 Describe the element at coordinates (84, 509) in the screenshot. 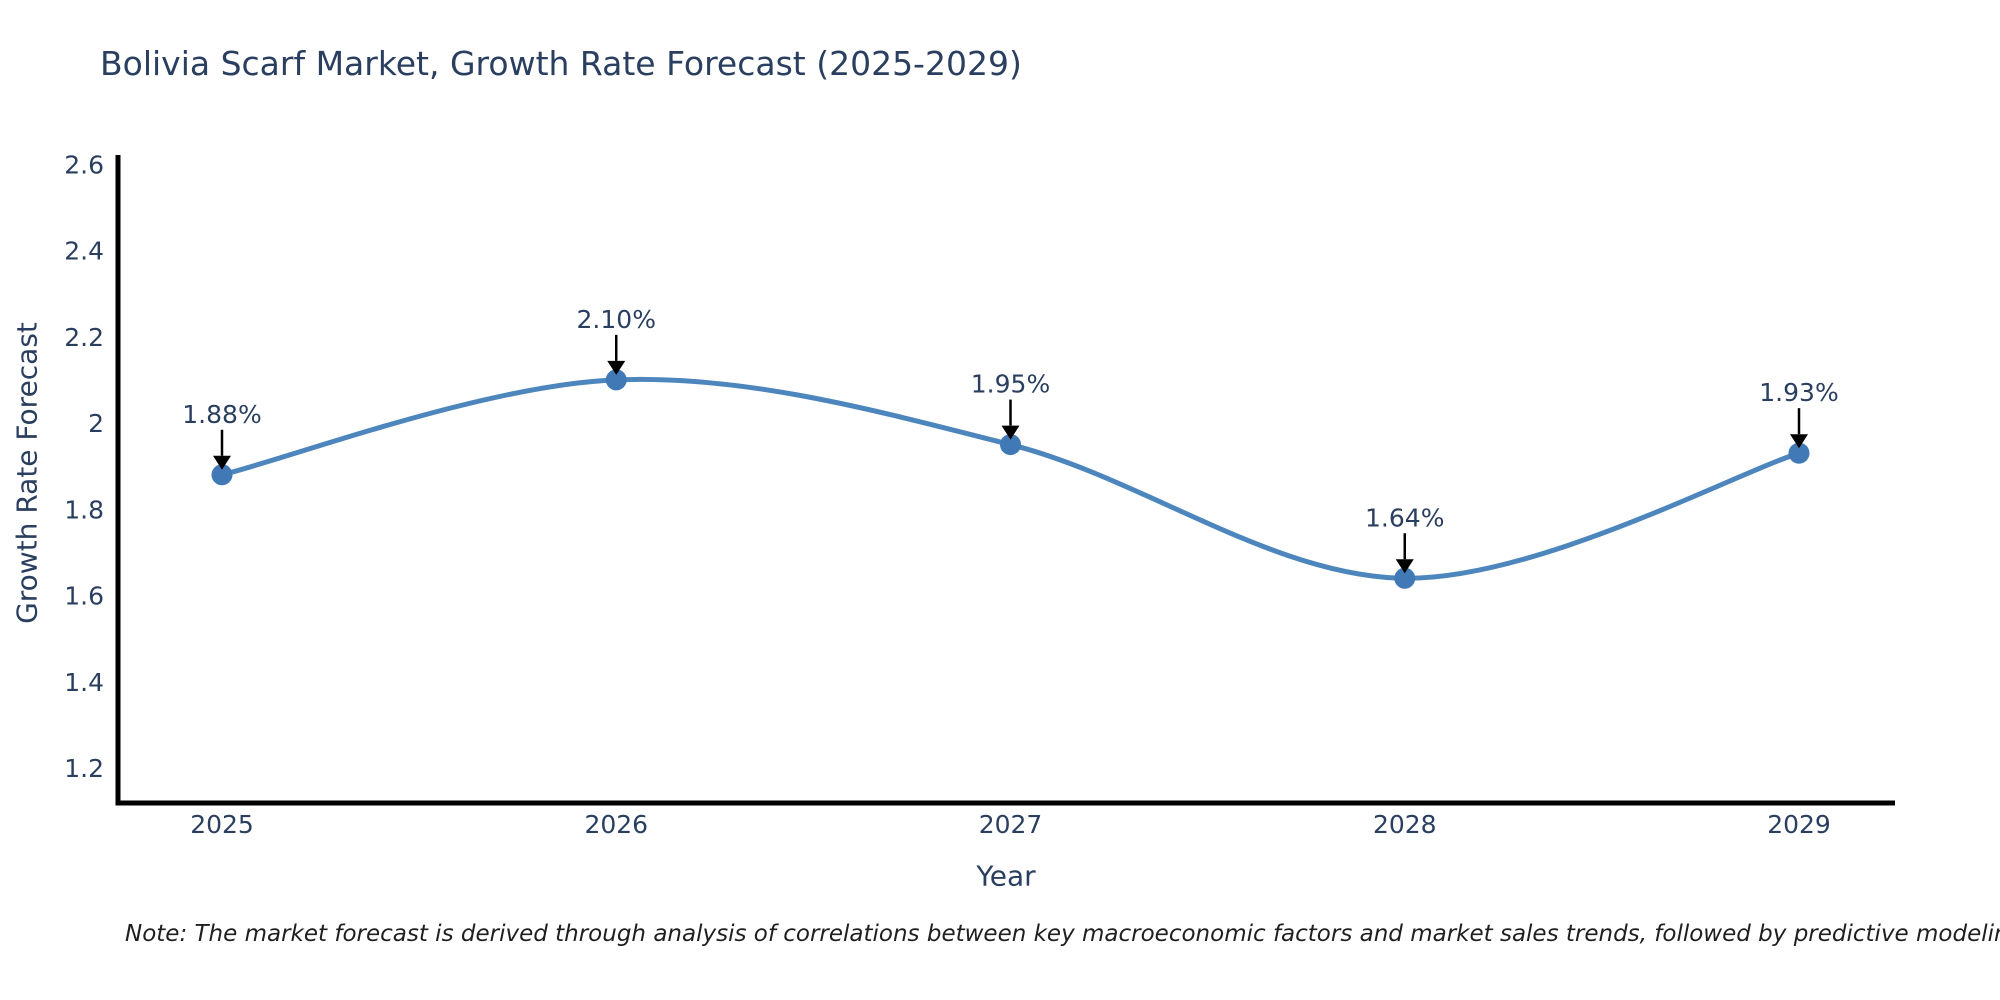

I see `y-tick-label: 1.8` at that location.